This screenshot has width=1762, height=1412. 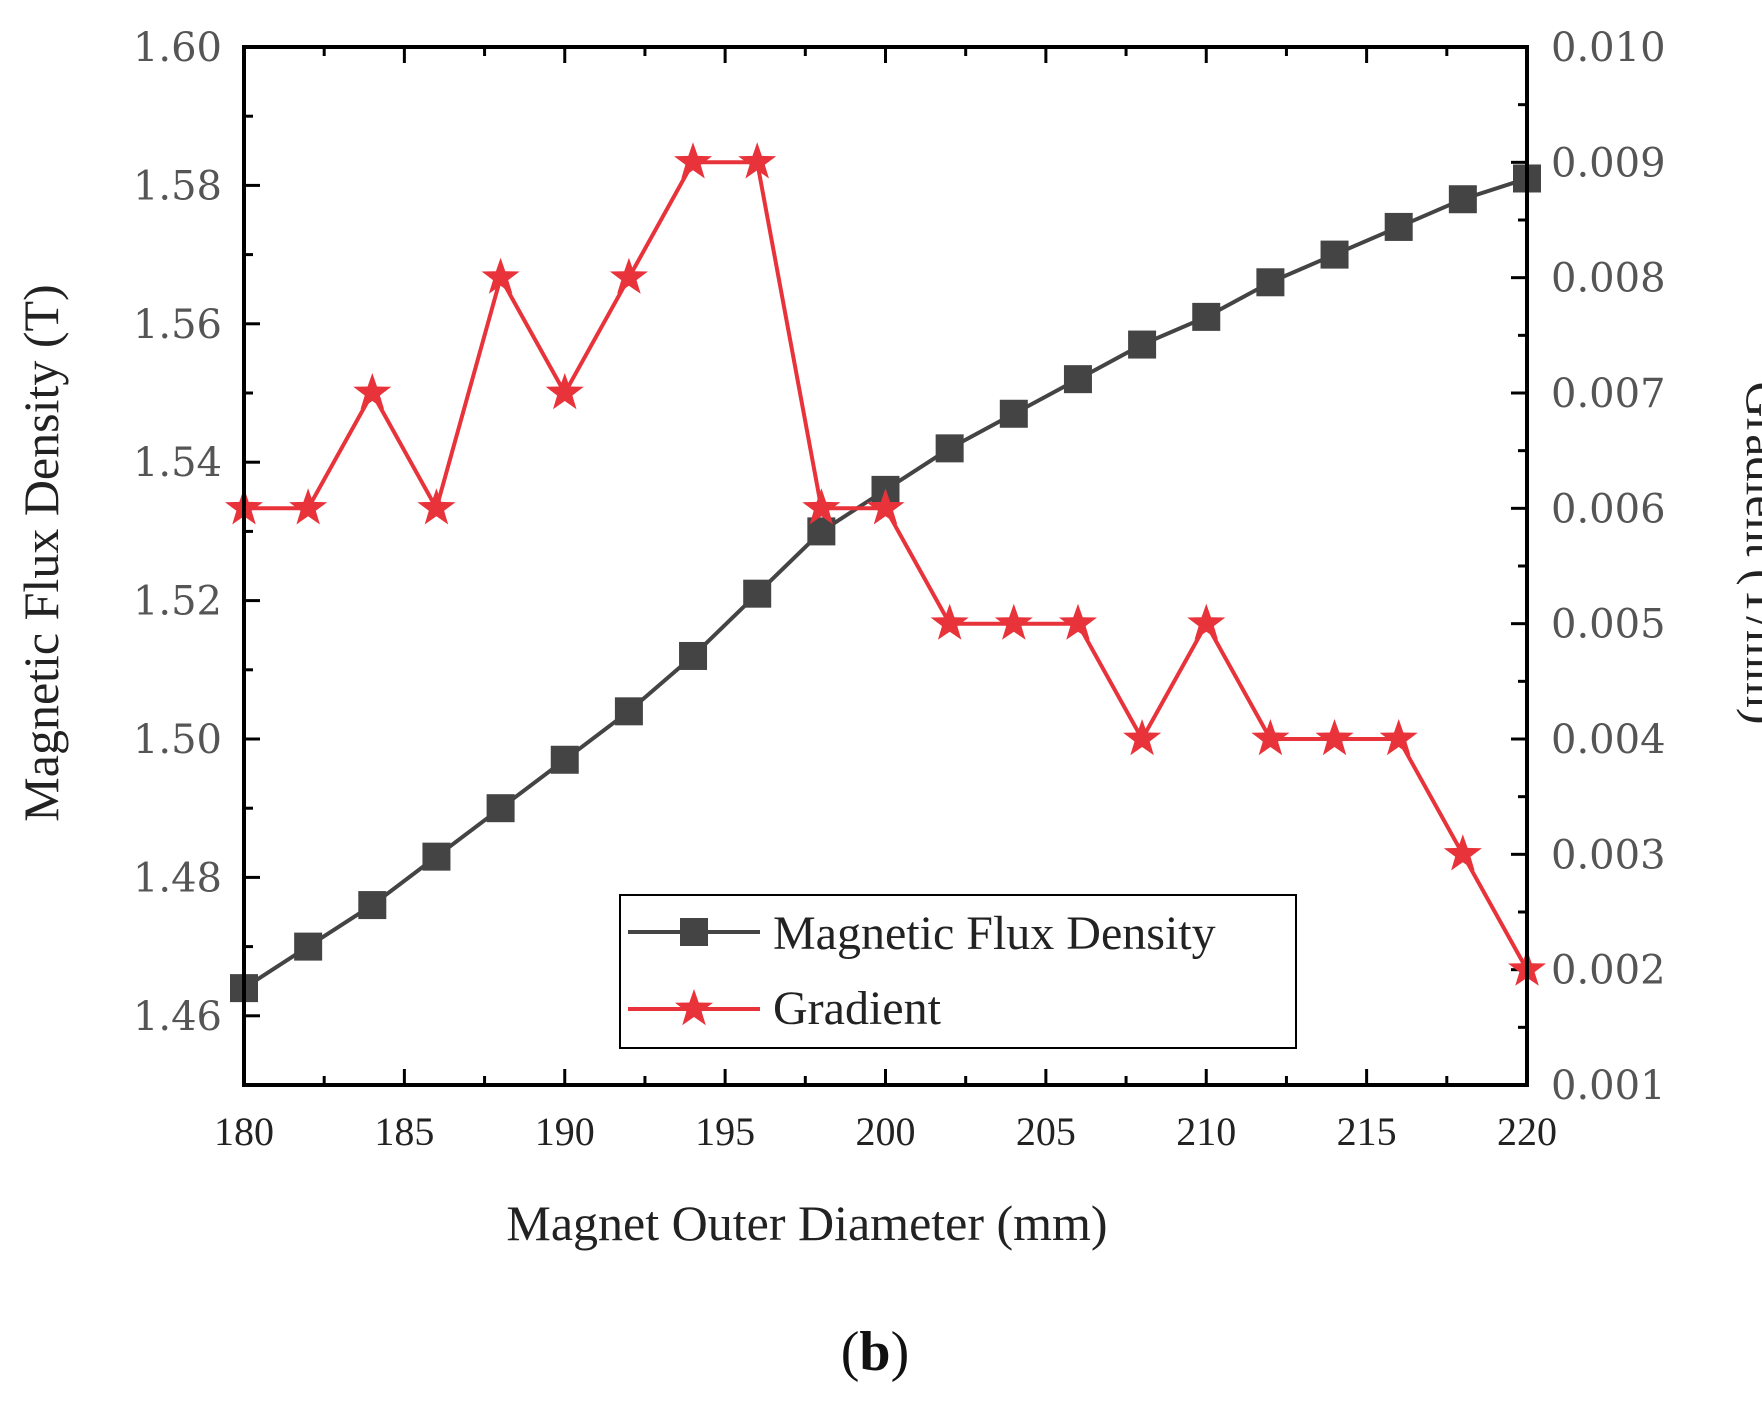 I want to click on legend-item-flux: Magnetic Flux Density, so click(x=922, y=933).